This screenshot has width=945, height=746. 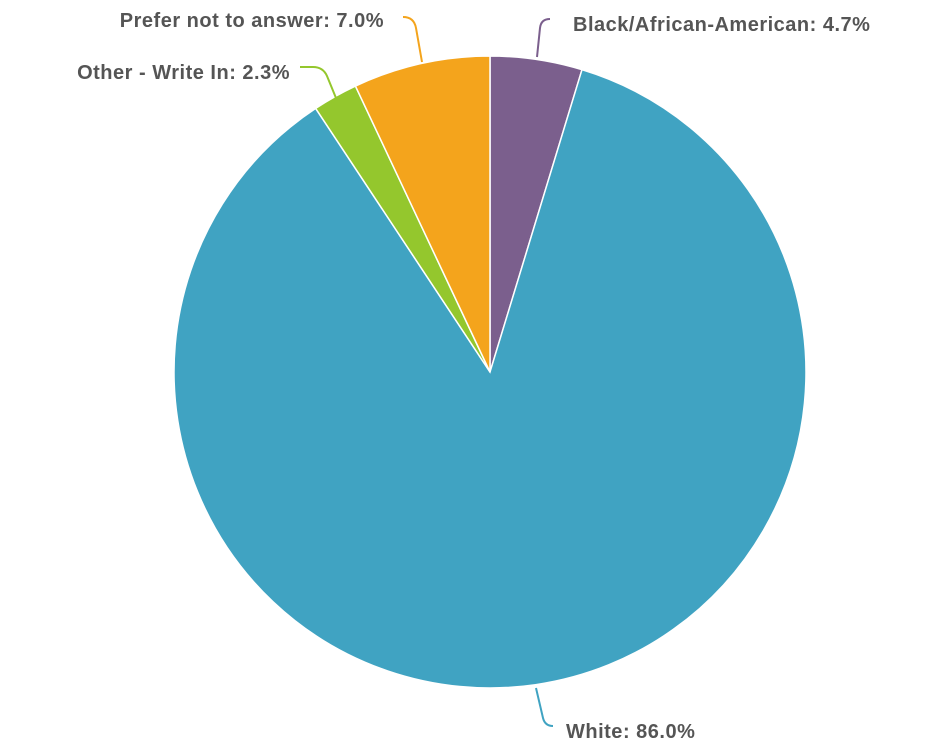 I want to click on slice-label-other-write-in: Other - Write In: 2.3%, so click(x=183, y=73).